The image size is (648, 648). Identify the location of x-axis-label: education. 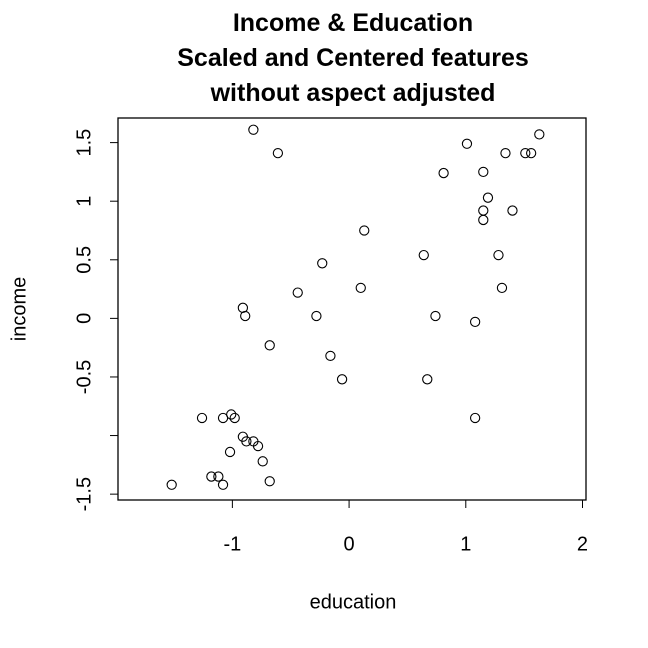
(353, 602).